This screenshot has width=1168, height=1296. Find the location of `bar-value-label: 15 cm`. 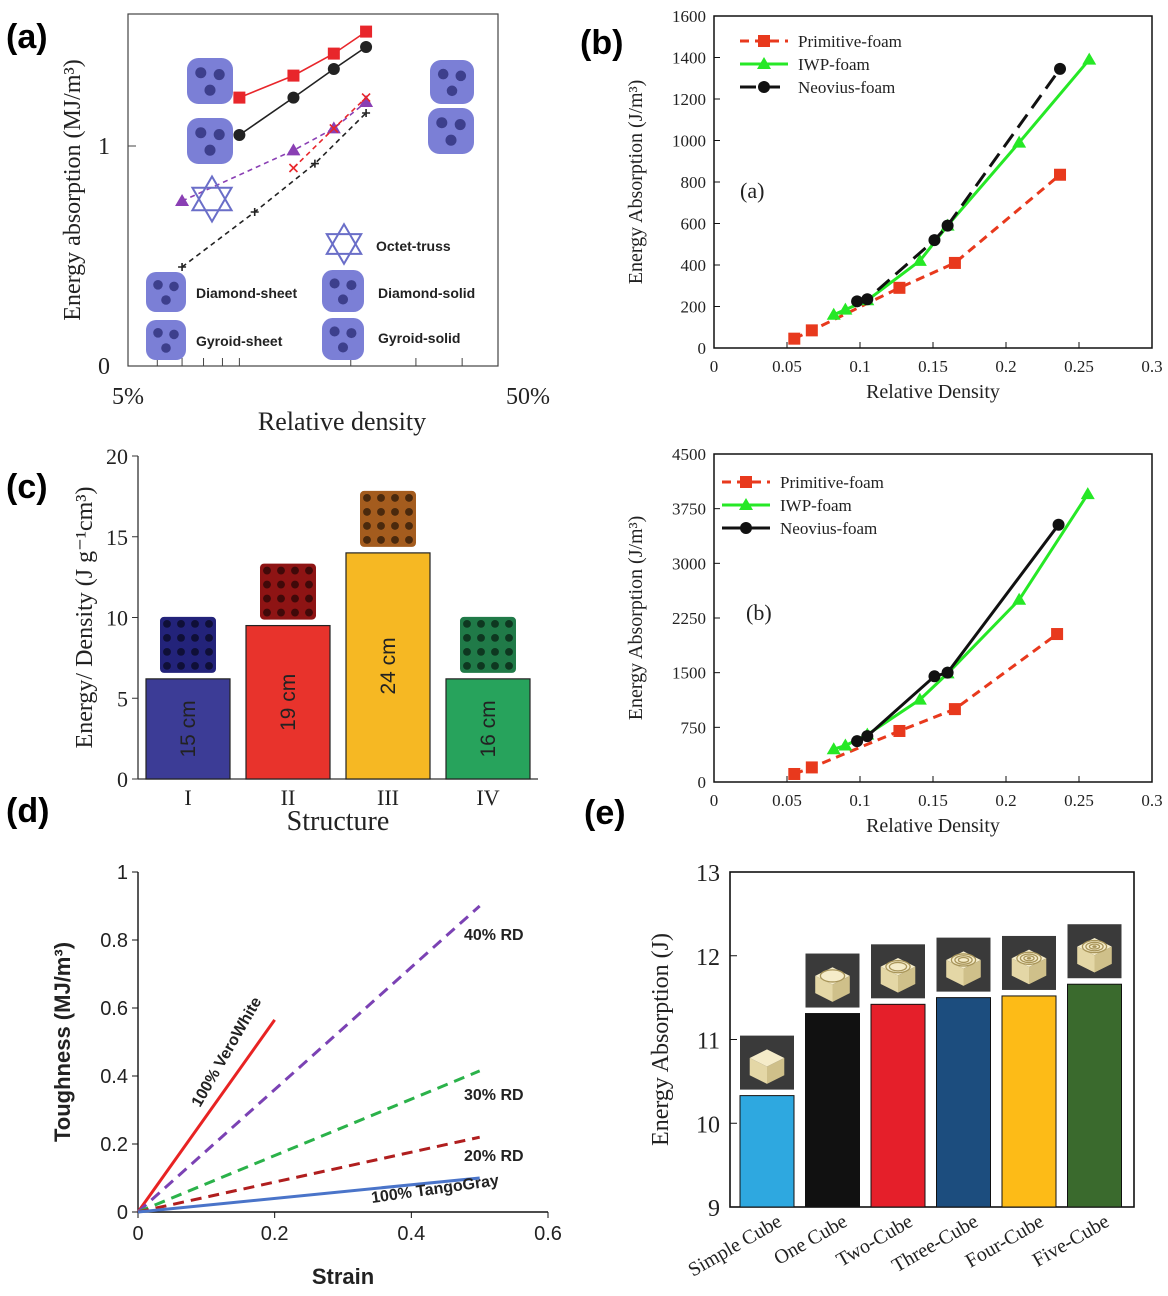

bar-value-label: 15 cm is located at coordinates (188, 728).